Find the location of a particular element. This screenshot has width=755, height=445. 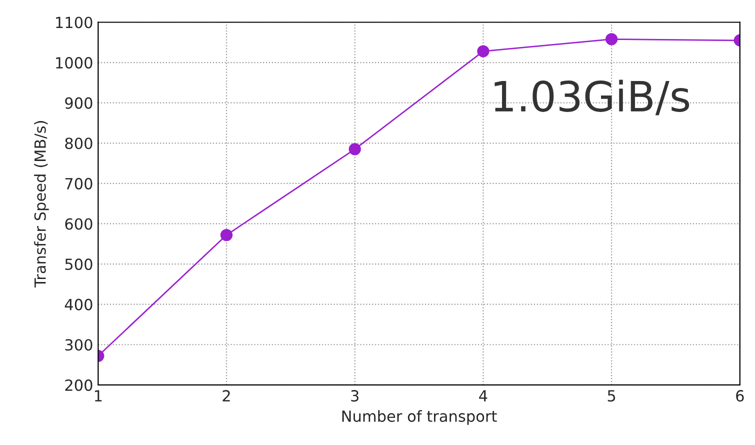

x-tick-label: 1 is located at coordinates (98, 396).